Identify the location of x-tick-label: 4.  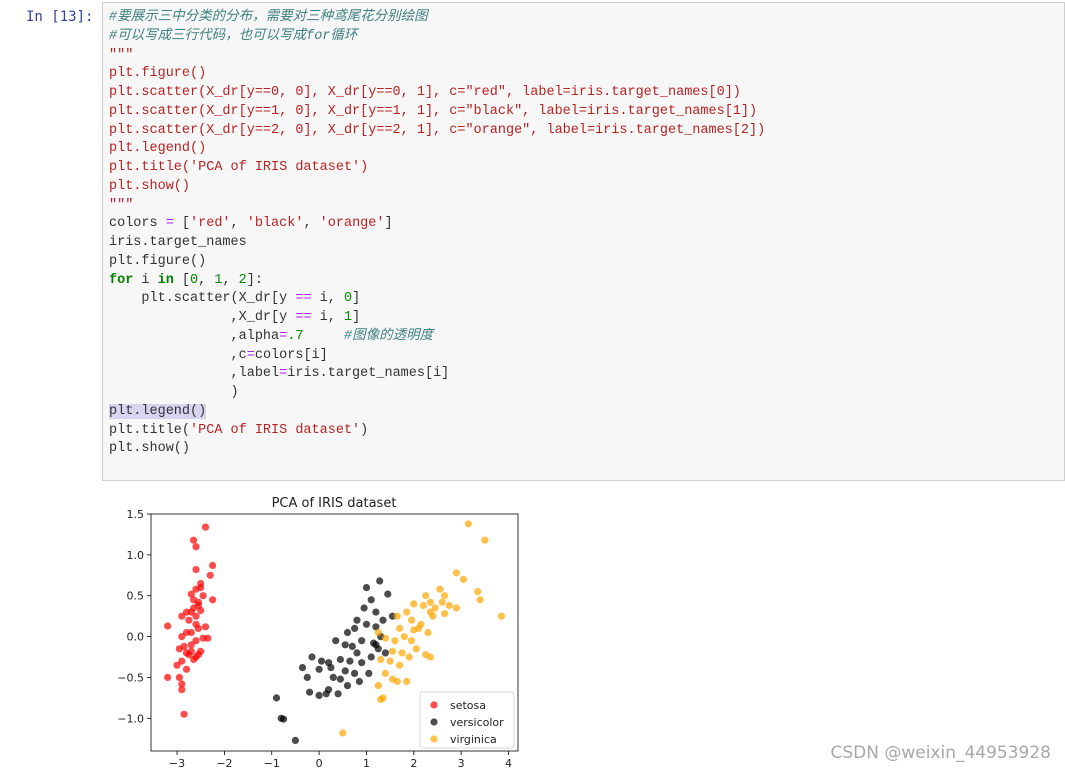
(508, 763).